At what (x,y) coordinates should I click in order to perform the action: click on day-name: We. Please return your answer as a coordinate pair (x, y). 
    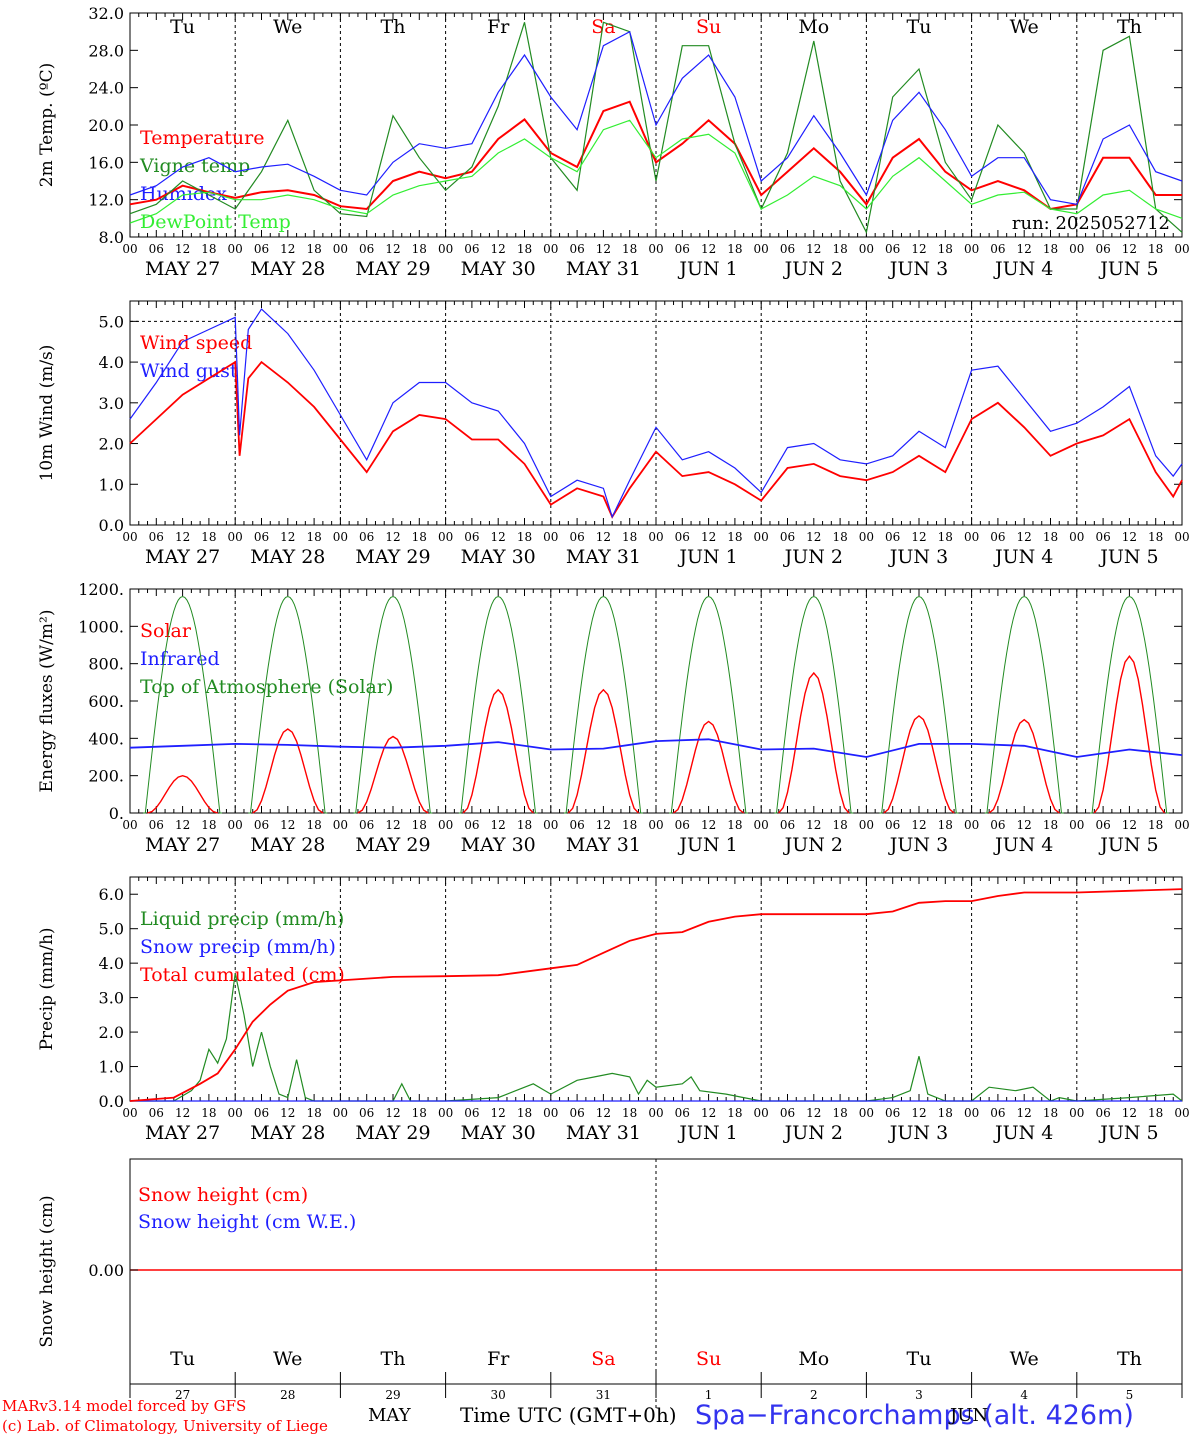
    Looking at the image, I should click on (287, 27).